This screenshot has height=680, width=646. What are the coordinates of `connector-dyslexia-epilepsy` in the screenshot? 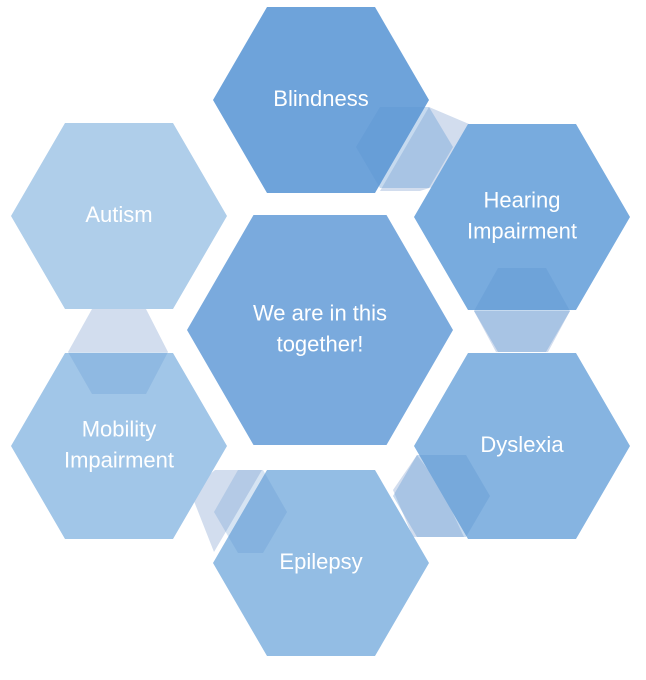 It's located at (428, 496).